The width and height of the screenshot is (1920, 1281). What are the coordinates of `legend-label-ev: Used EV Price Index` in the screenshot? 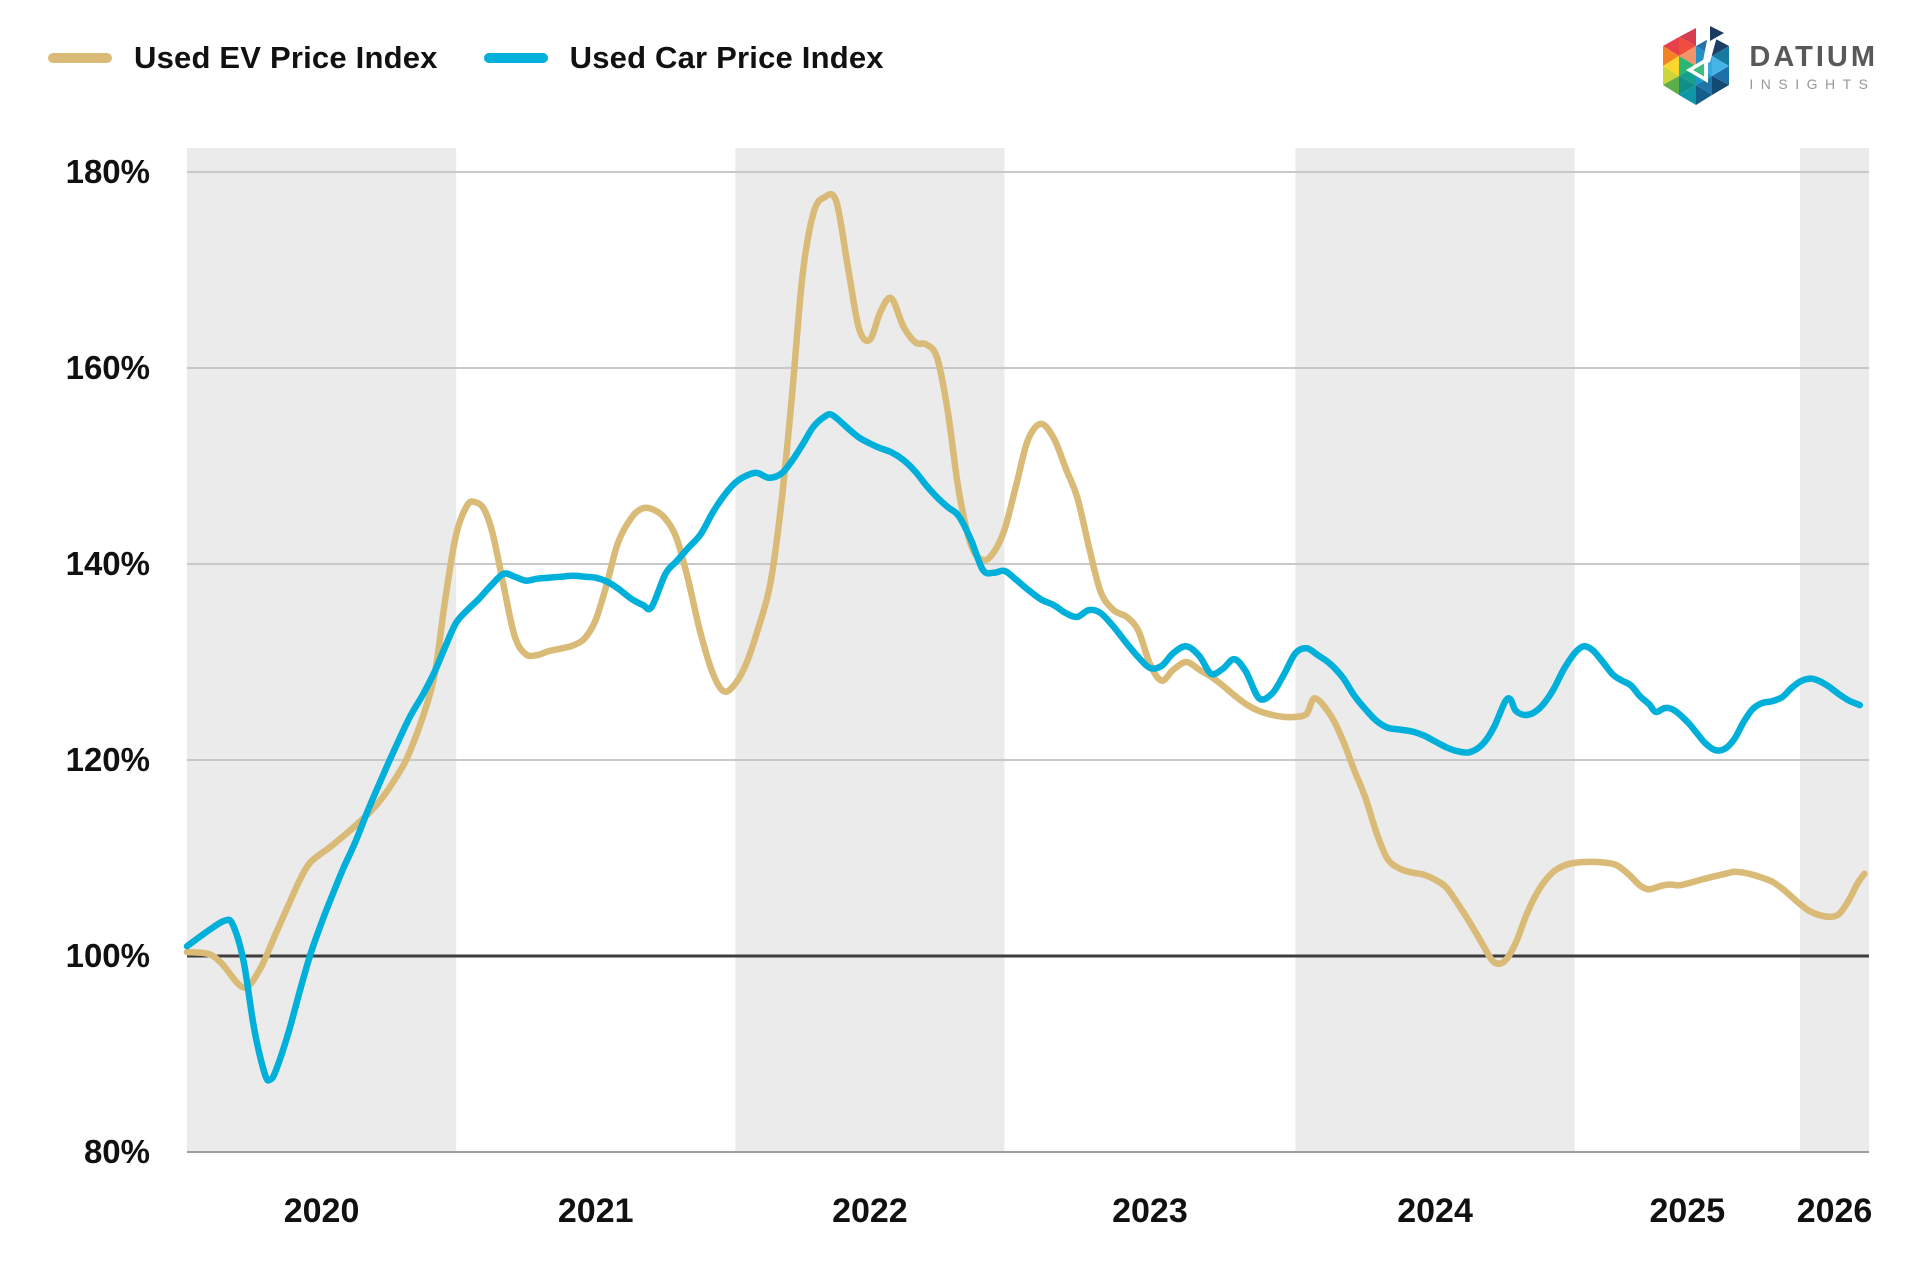 It's located at (286, 57).